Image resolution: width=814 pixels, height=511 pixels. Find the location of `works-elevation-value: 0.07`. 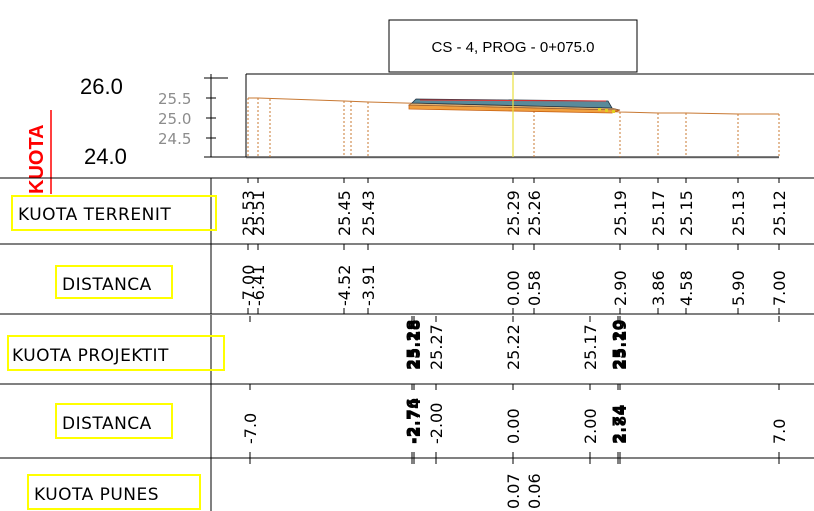

works-elevation-value: 0.07 is located at coordinates (513, 491).